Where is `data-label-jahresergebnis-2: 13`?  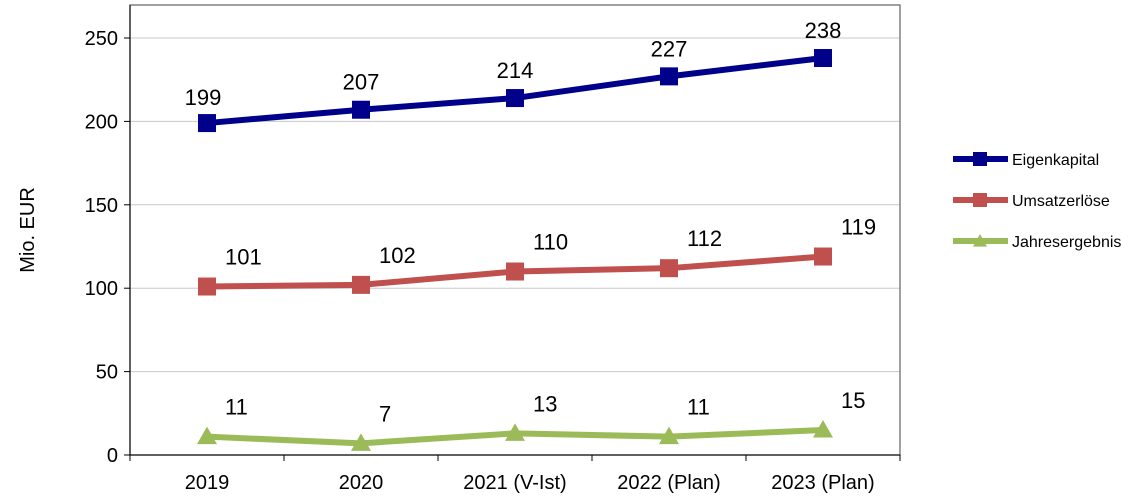
data-label-jahresergebnis-2: 13 is located at coordinates (545, 403).